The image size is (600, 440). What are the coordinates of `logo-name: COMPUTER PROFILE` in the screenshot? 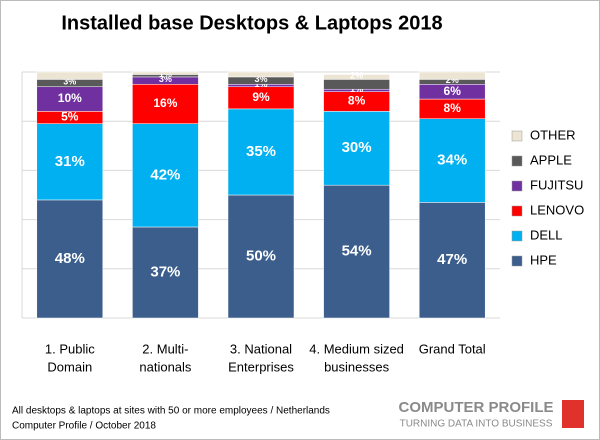 It's located at (475, 407).